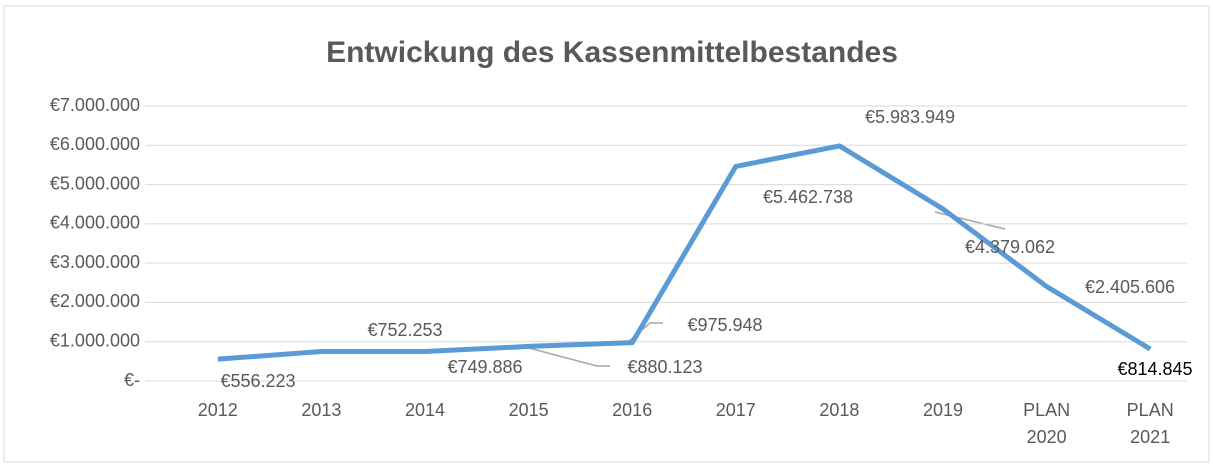 The width and height of the screenshot is (1213, 466). What do you see at coordinates (1047, 423) in the screenshot?
I see `x-tick-label: PLAN 2020` at bounding box center [1047, 423].